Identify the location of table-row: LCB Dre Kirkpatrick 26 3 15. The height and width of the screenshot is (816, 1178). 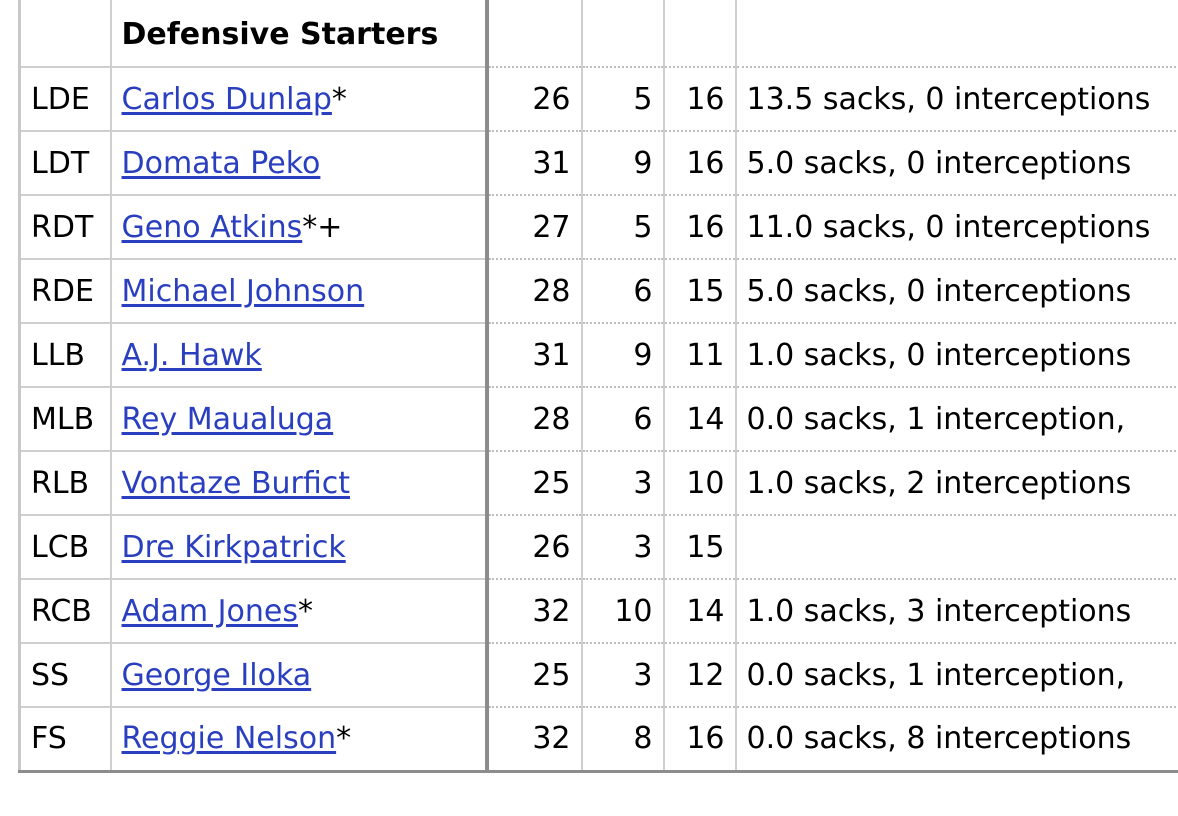
(598, 546).